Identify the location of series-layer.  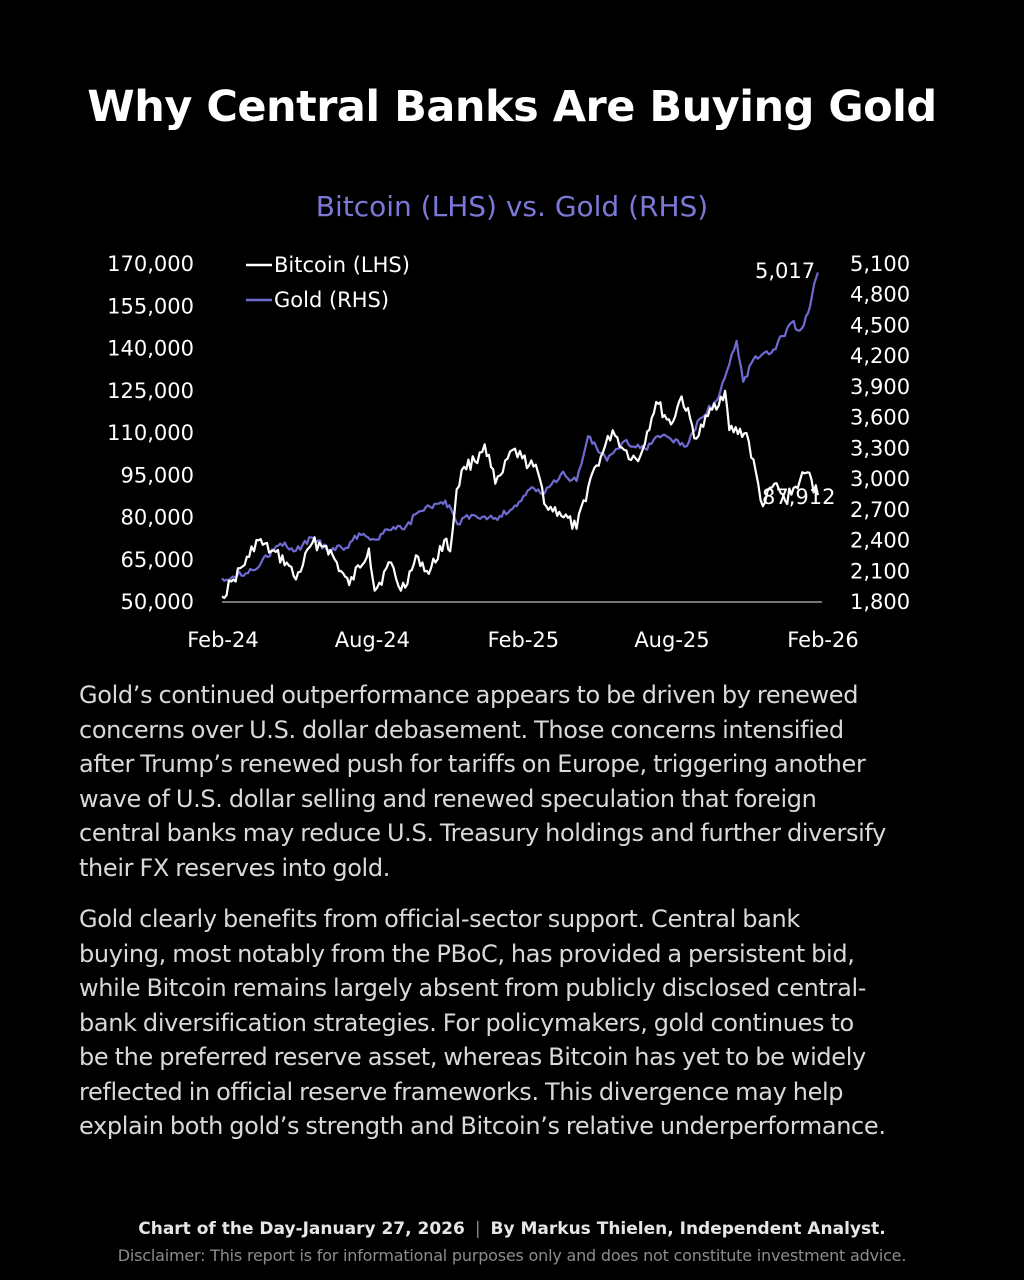
(520, 436).